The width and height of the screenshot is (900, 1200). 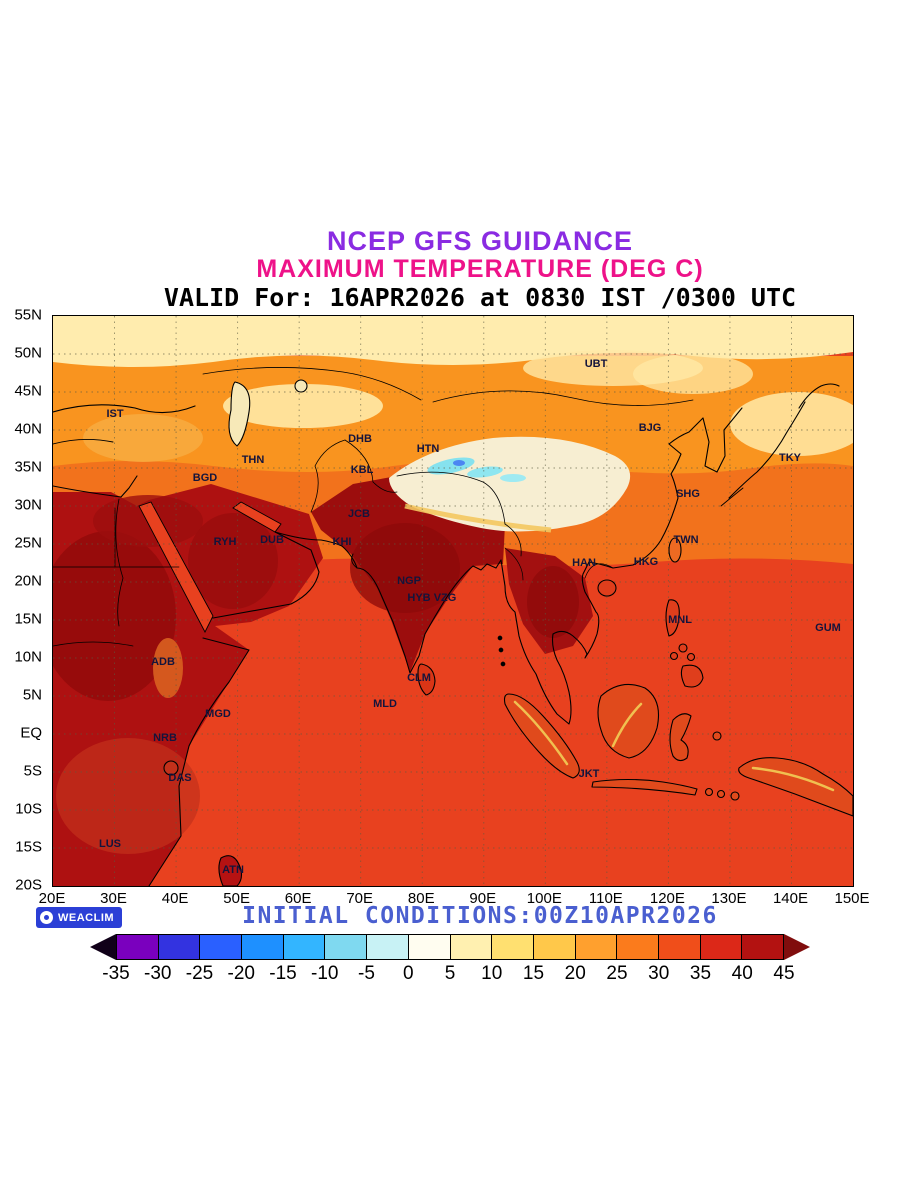 I want to click on page-title: NCEP GFS GUIDANCE, so click(x=480, y=241).